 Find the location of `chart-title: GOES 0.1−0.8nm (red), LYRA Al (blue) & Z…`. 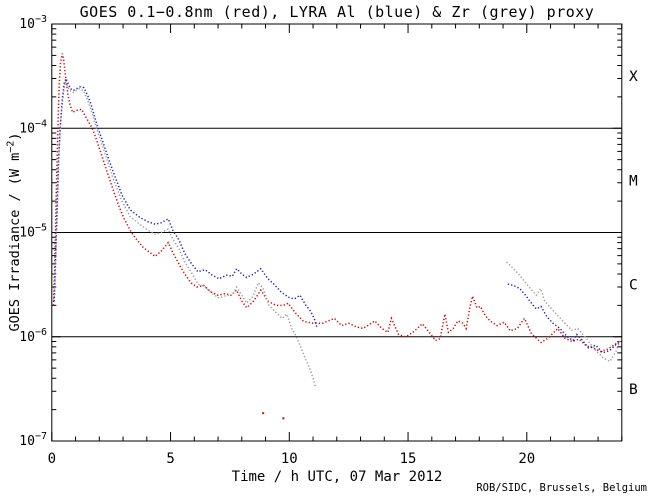

chart-title: GOES 0.1−0.8nm (red), LYRA Al (blue) & Z… is located at coordinates (337, 12).